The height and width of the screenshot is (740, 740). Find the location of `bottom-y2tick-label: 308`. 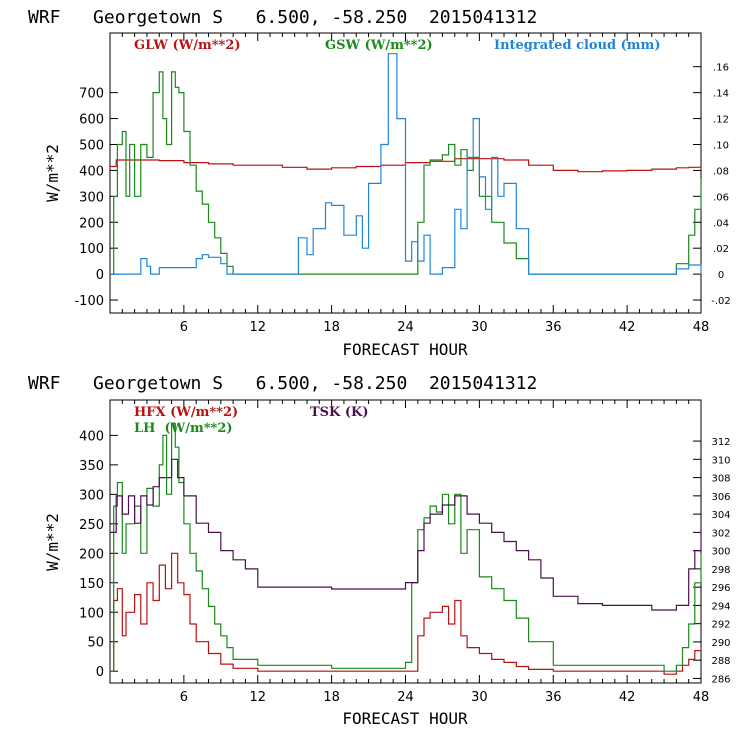

bottom-y2tick-label: 308 is located at coordinates (720, 479).